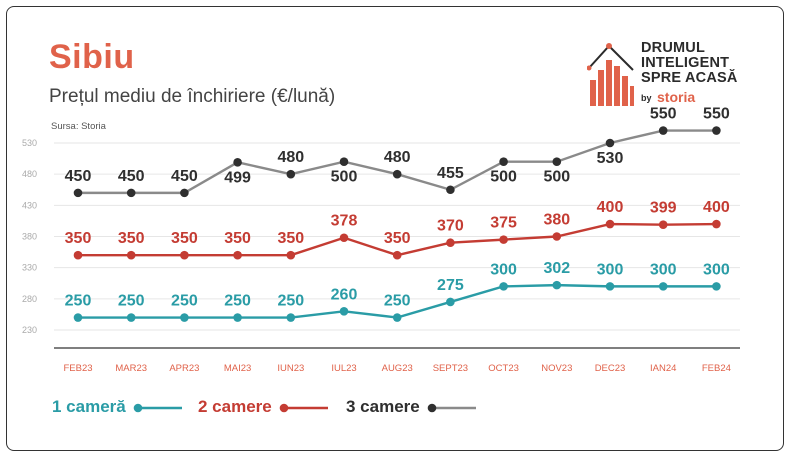 The height and width of the screenshot is (459, 792). Describe the element at coordinates (610, 74) in the screenshot. I see `storia-logo-icon` at that location.